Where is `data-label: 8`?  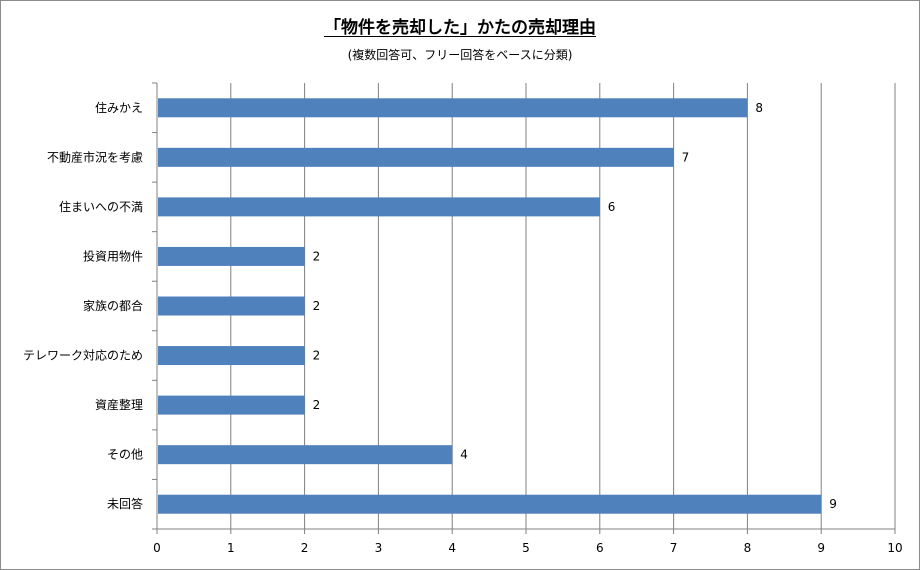 data-label: 8 is located at coordinates (759, 108).